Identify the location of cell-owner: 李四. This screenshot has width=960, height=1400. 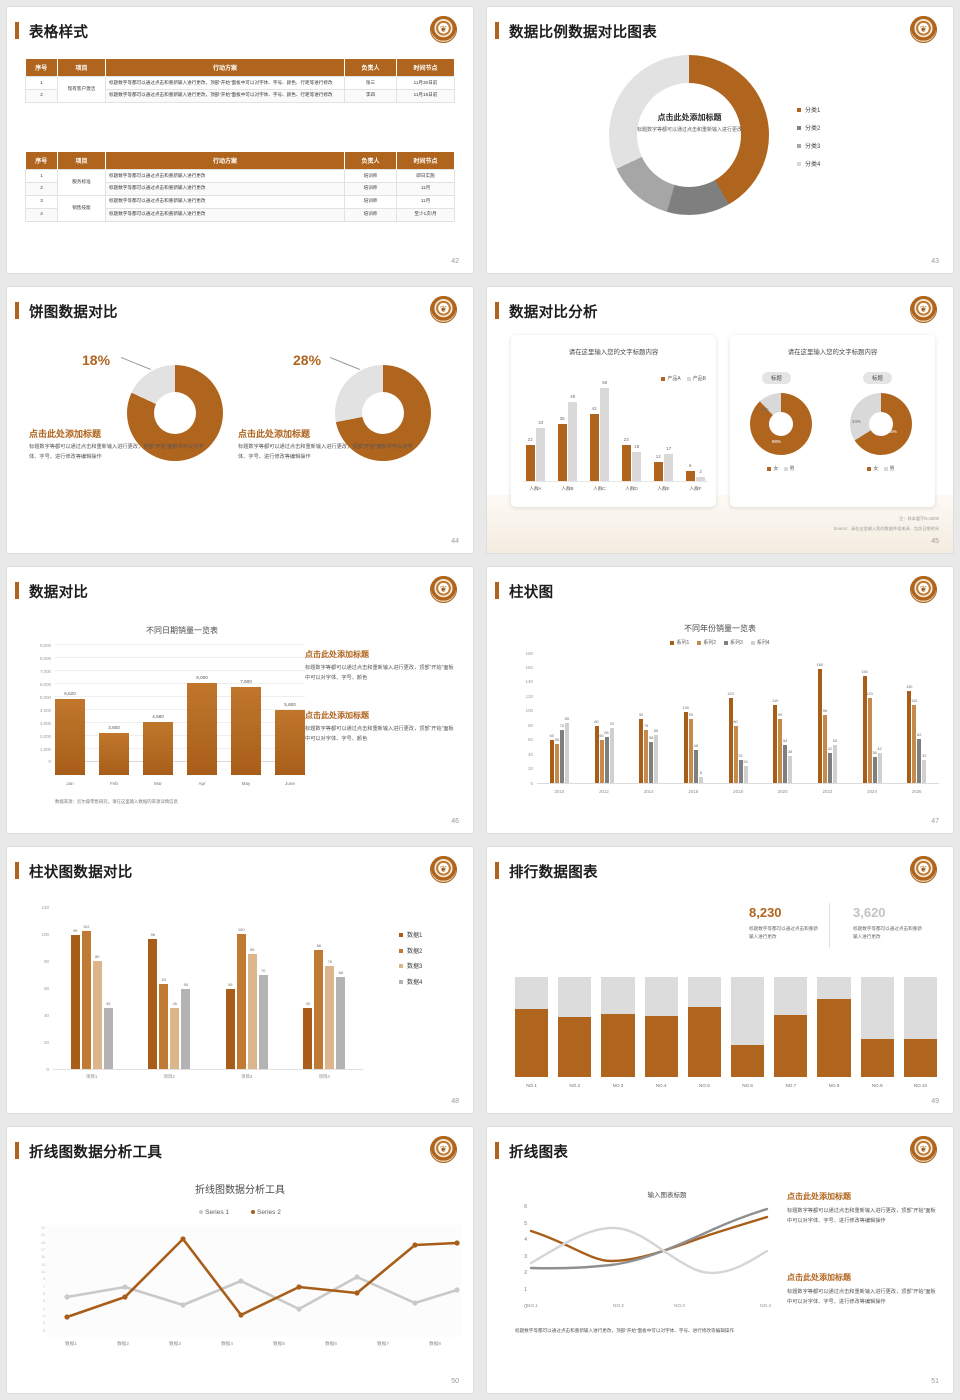
(370, 95).